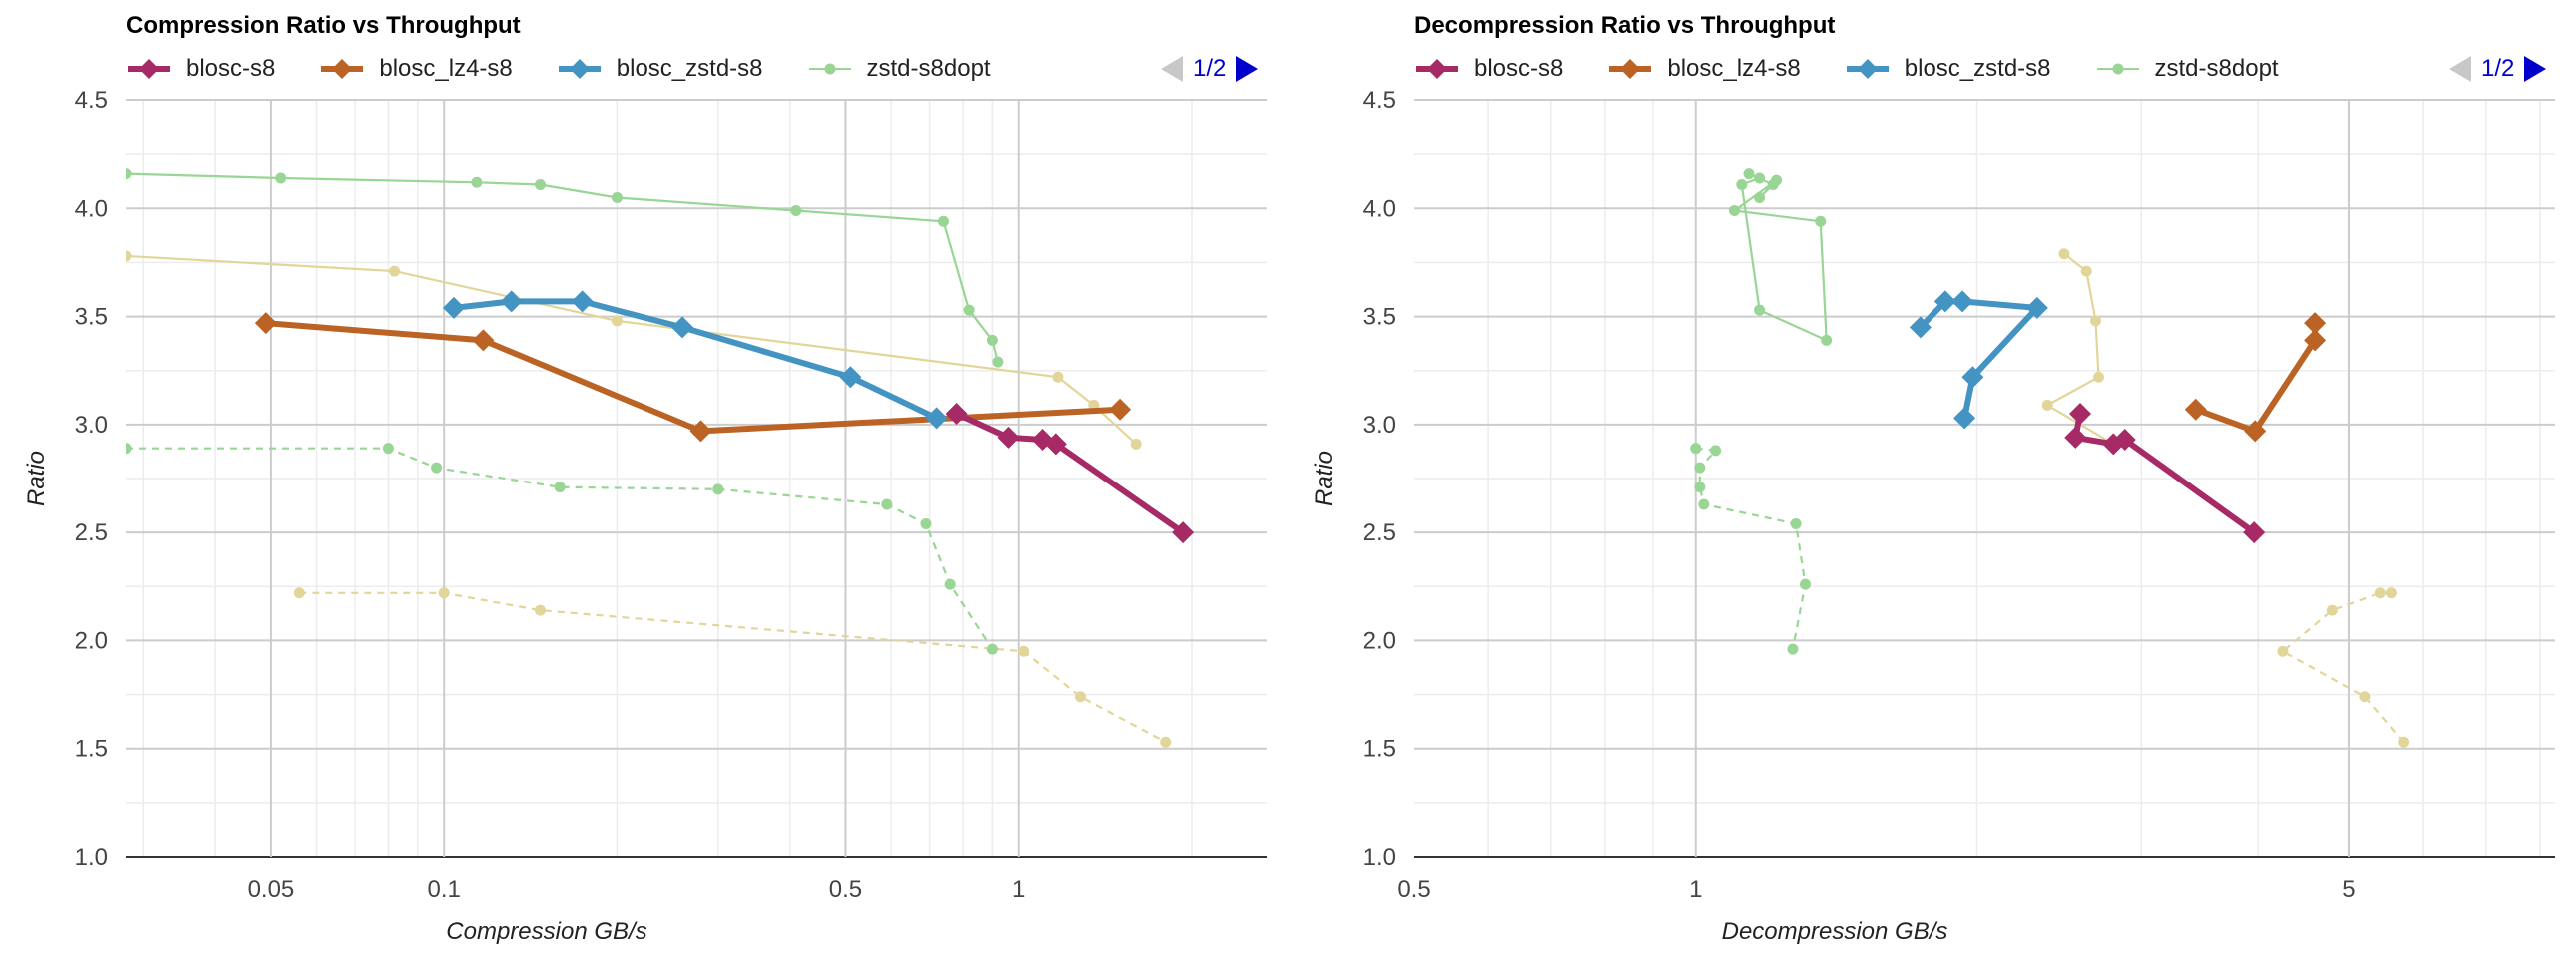  I want to click on series-blosc-s8, so click(1070, 473).